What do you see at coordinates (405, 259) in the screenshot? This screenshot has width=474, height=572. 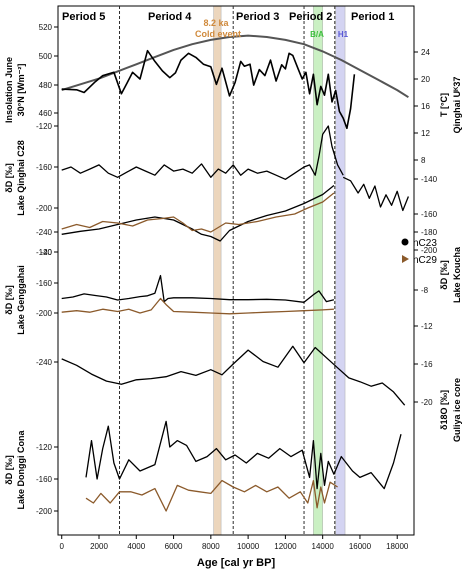 I see `legend-nc29-marker` at bounding box center [405, 259].